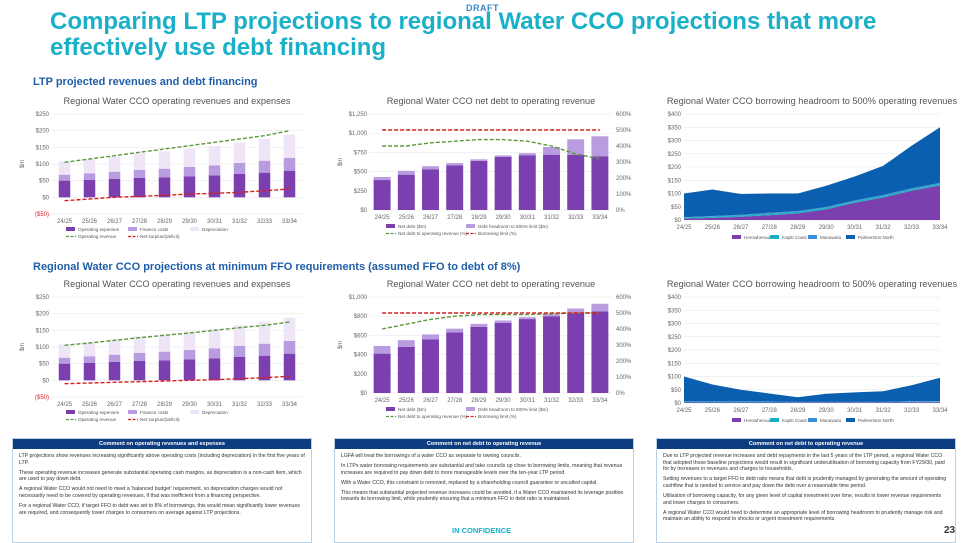  Describe the element at coordinates (42, 398) in the screenshot. I see `y-tick-label: ($50)` at that location.